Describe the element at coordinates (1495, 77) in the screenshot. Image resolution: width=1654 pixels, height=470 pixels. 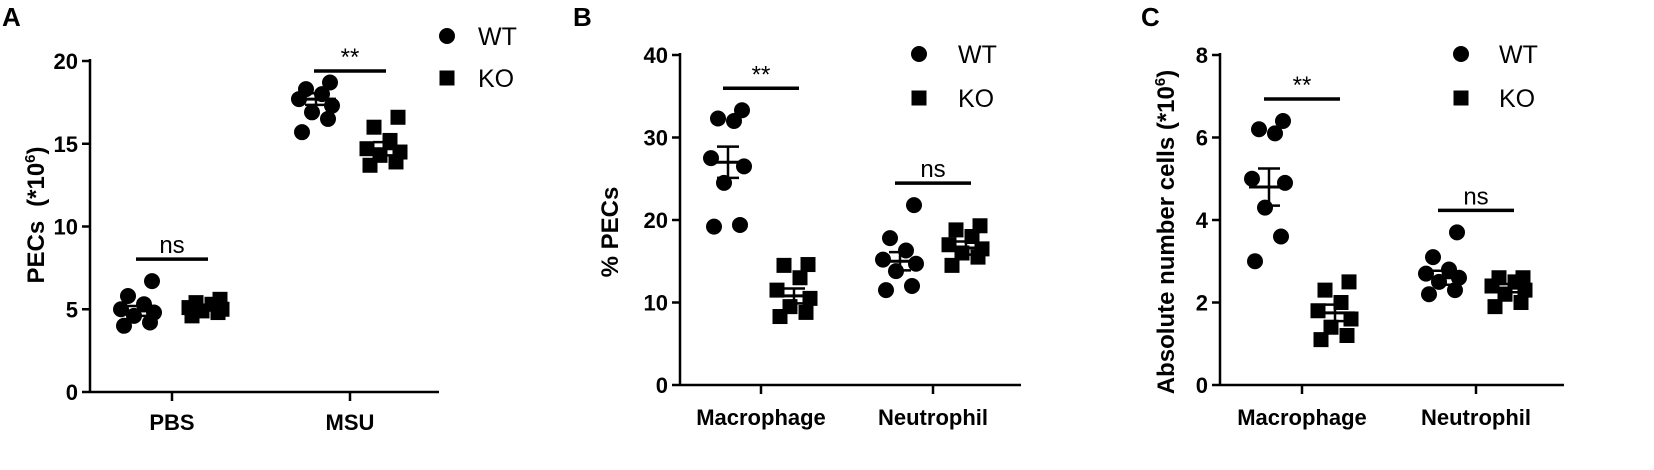
I see `panel-c-legend: WT KO` at that location.